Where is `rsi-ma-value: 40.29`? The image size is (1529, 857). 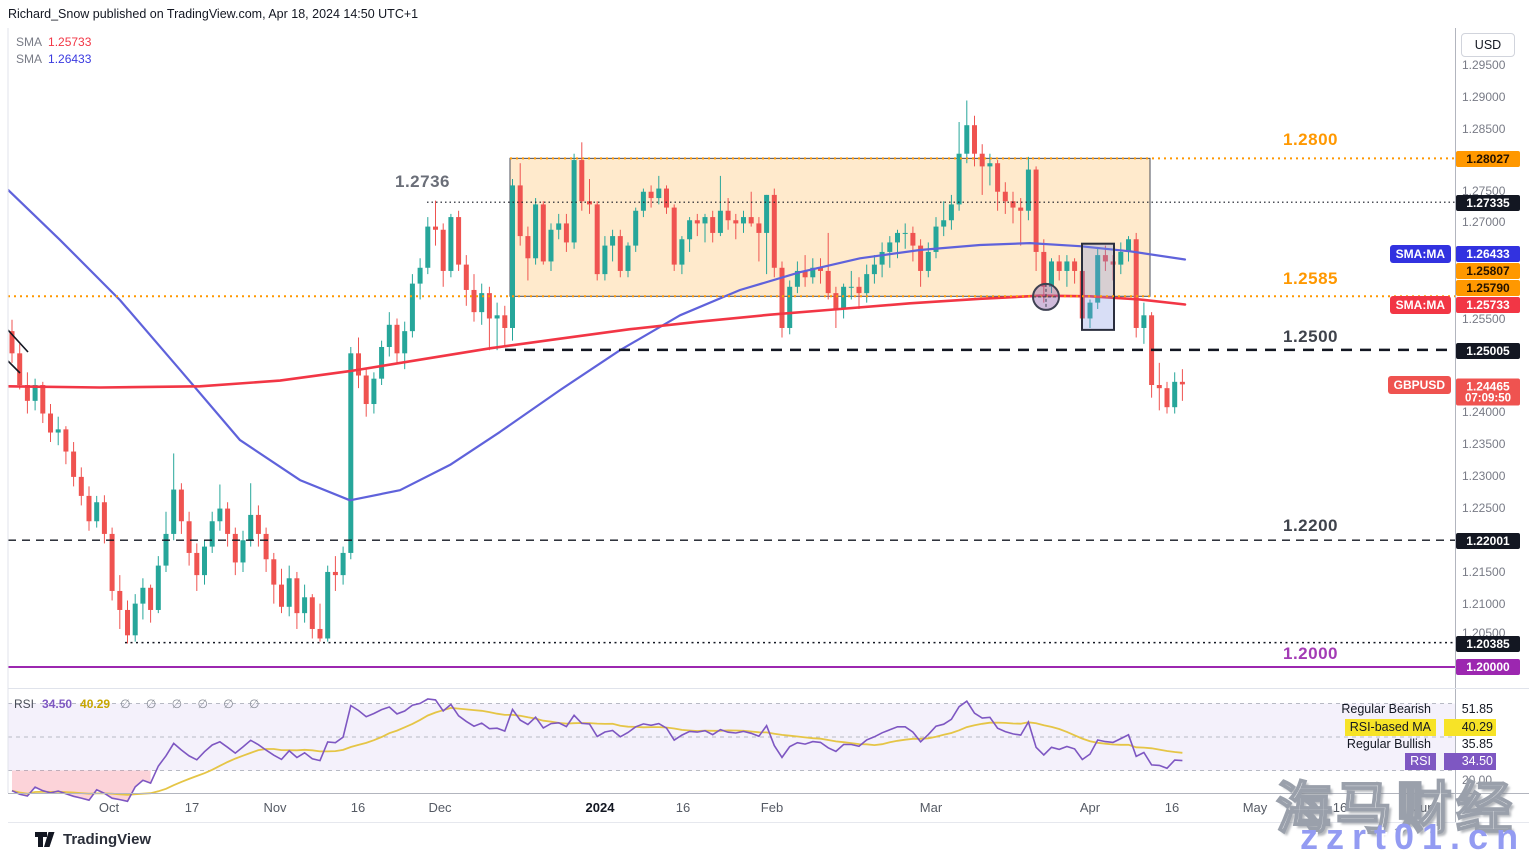
rsi-ma-value: 40.29 is located at coordinates (95, 704).